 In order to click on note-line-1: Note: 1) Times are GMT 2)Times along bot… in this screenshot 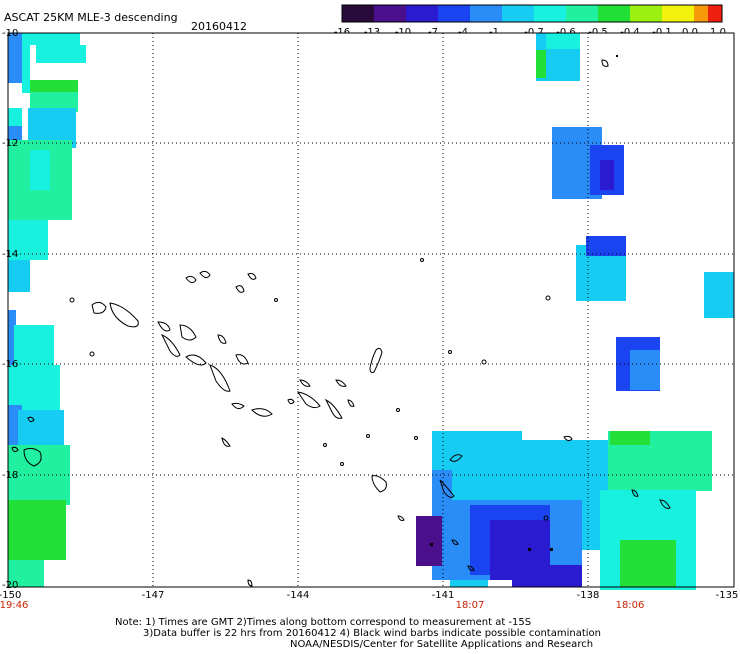, I will do `click(323, 622)`.